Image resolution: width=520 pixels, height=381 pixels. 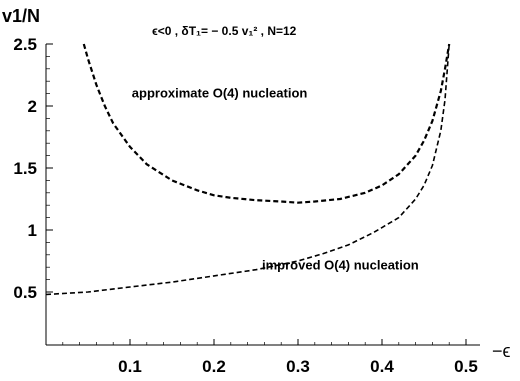 I want to click on x-axis-title: −ϵ, so click(x=501, y=351).